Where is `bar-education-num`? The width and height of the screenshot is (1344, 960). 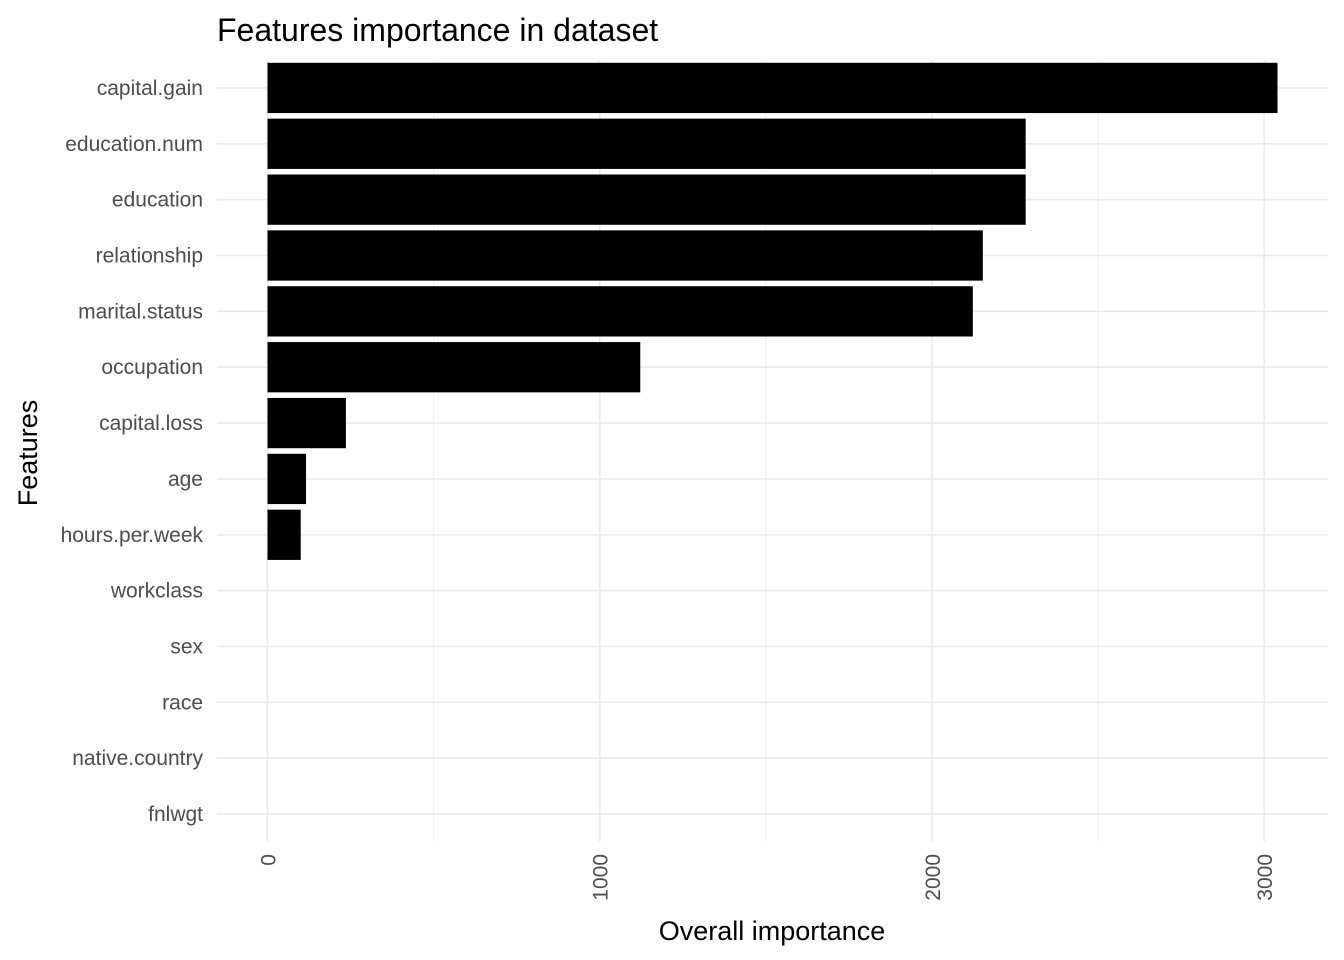 bar-education-num is located at coordinates (646, 143).